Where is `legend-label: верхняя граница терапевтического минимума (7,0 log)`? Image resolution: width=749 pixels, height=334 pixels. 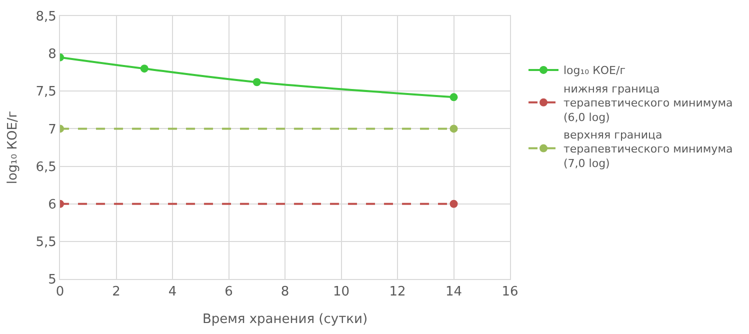
legend-label: верхняя граница терапевтического минимума (7,0 log) is located at coordinates (648, 149).